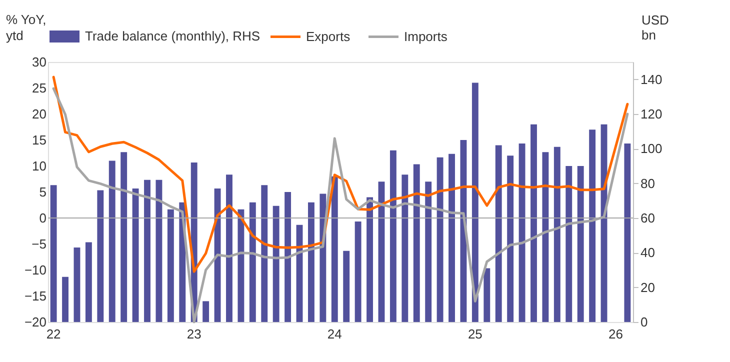 This screenshot has width=730, height=362. What do you see at coordinates (39, 140) in the screenshot?
I see `y-tick-label: 15` at bounding box center [39, 140].